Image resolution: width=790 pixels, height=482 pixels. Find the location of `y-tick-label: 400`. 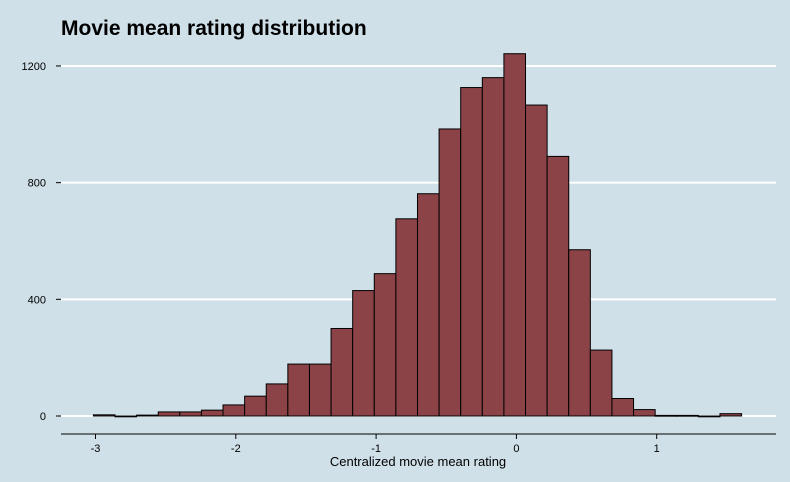

y-tick-label: 400 is located at coordinates (37, 300).